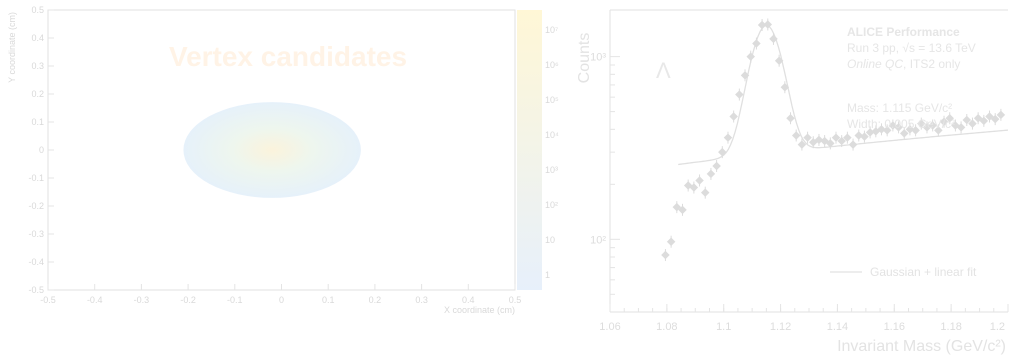  I want to click on colorbar-label: 10⁴, so click(552, 135).